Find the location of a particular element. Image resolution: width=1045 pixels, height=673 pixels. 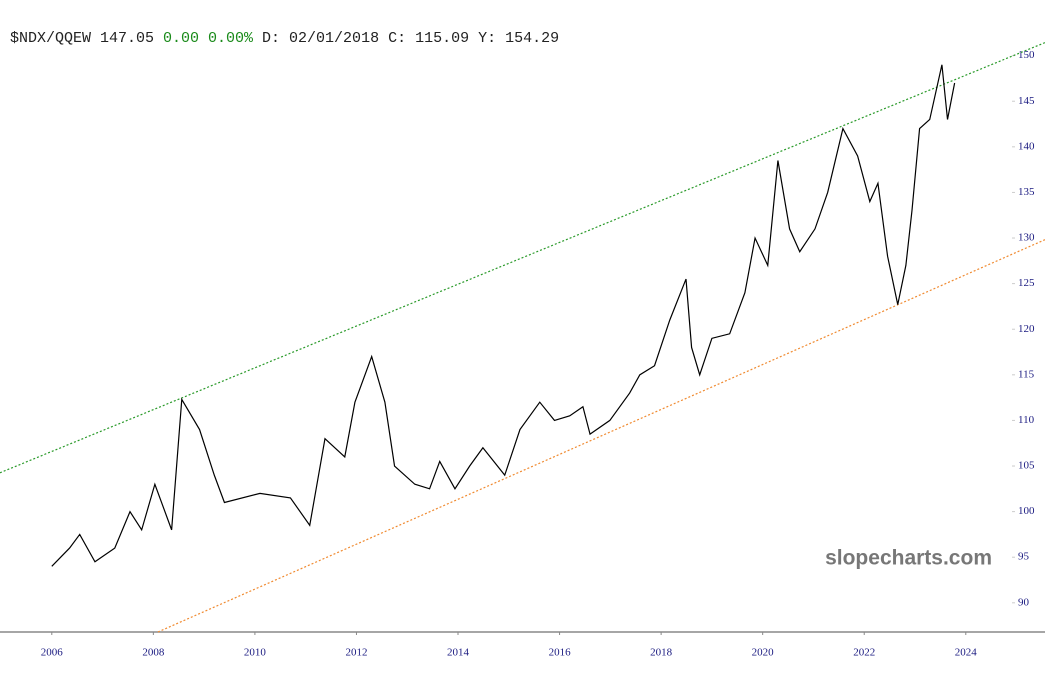

x-tick-label: 2016 is located at coordinates (560, 653).